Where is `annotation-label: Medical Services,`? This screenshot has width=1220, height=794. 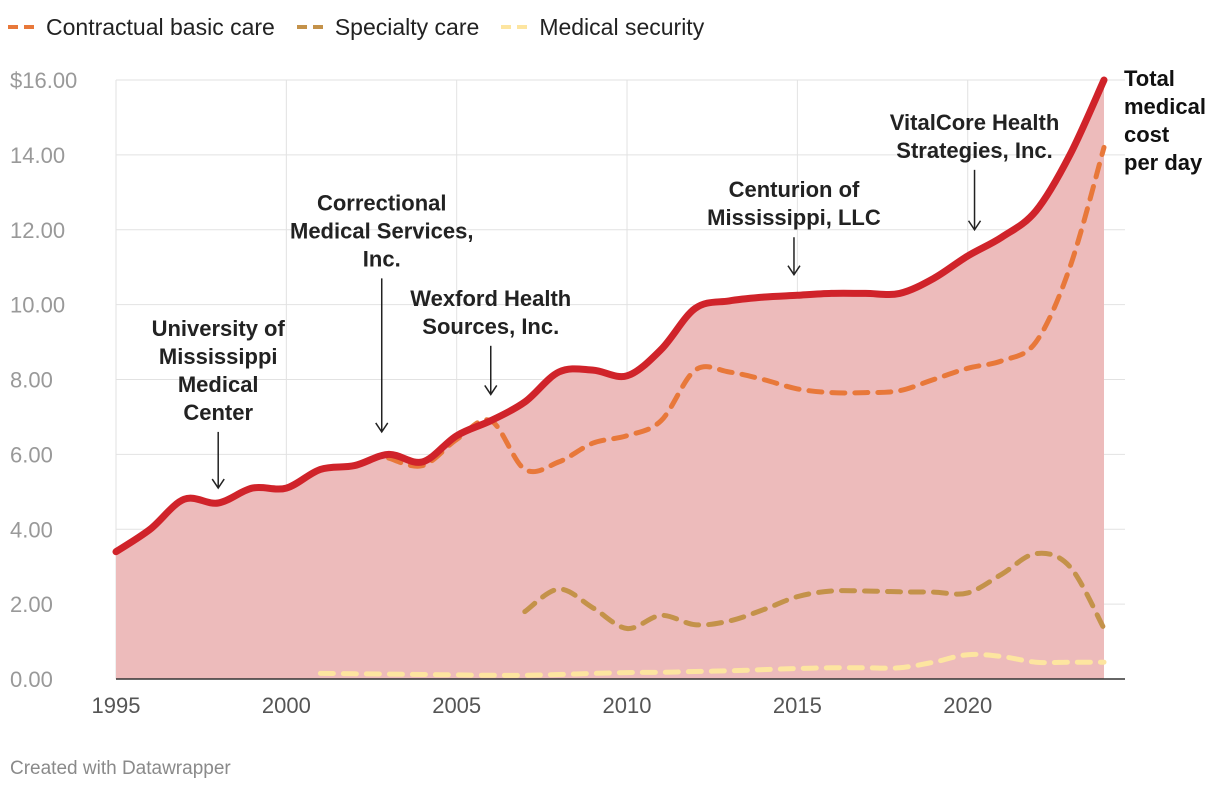 annotation-label: Medical Services, is located at coordinates (381, 230).